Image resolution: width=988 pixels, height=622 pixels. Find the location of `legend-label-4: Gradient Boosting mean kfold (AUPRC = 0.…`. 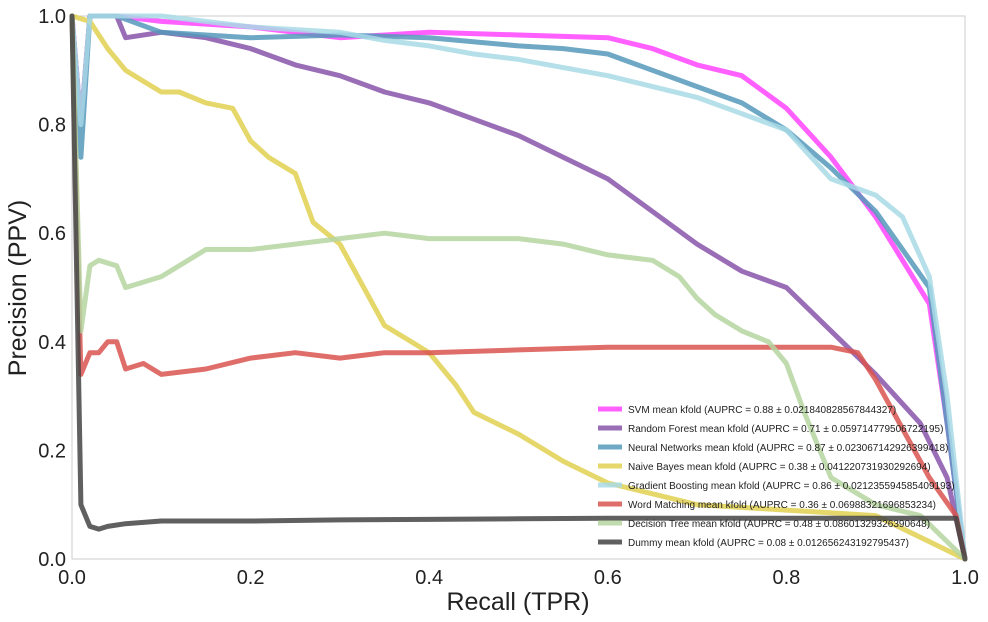

legend-label-4: Gradient Boosting mean kfold (AUPRC = 0.… is located at coordinates (791, 486).